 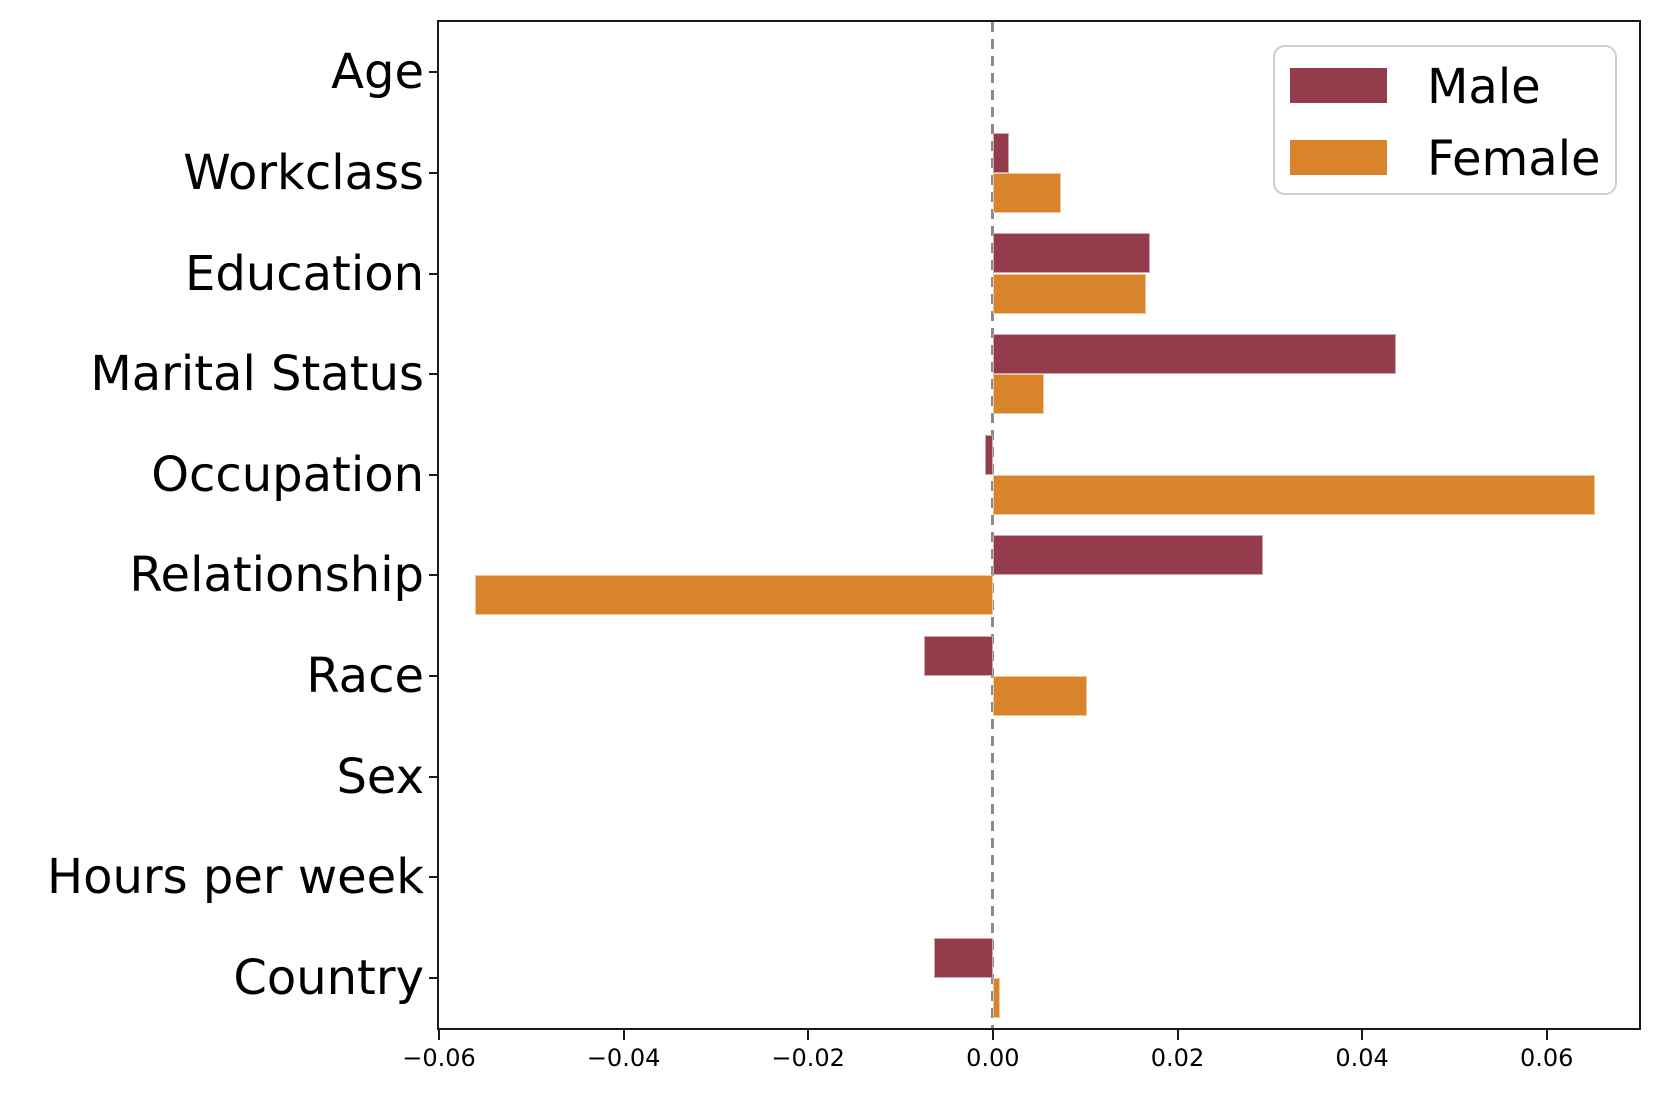 I want to click on zero-reference-line, so click(x=993, y=525).